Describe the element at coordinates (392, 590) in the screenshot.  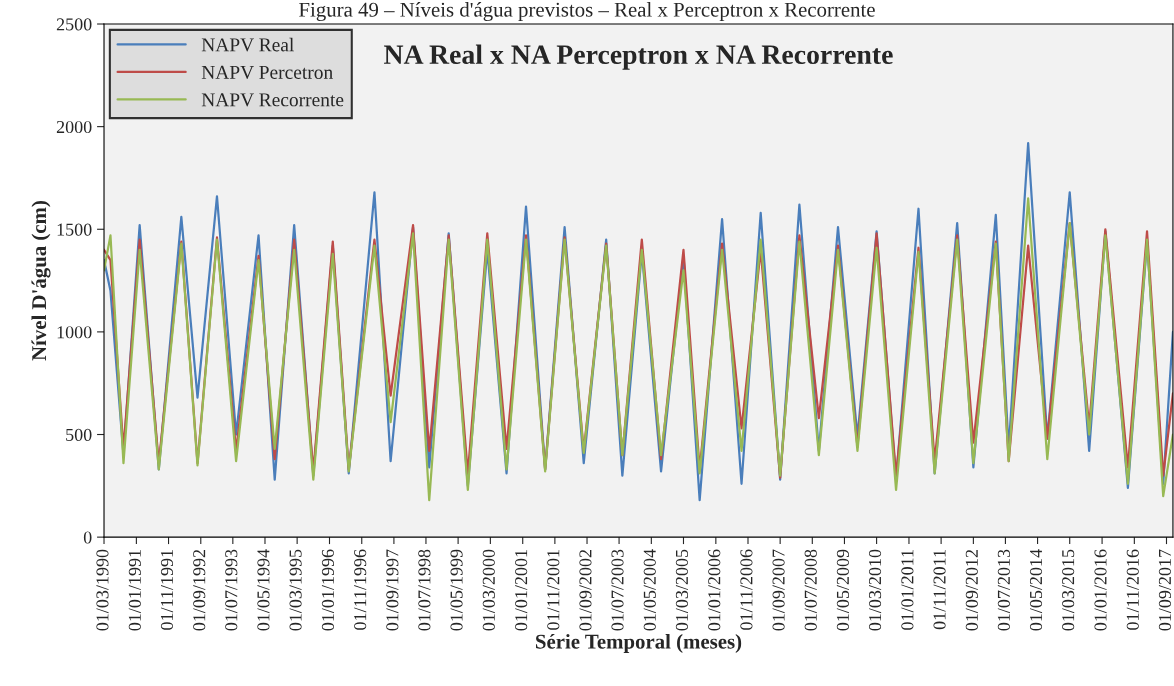
I see `x-tick-label: 01/09/1997` at that location.